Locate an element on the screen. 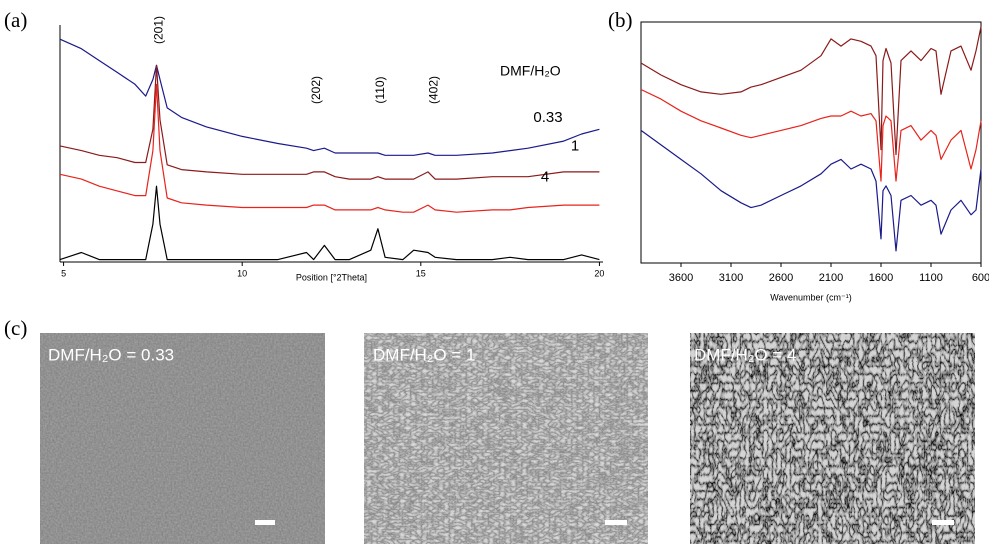 The width and height of the screenshot is (989, 544). image-label: DMF/H₂O = 1 is located at coordinates (424, 354).